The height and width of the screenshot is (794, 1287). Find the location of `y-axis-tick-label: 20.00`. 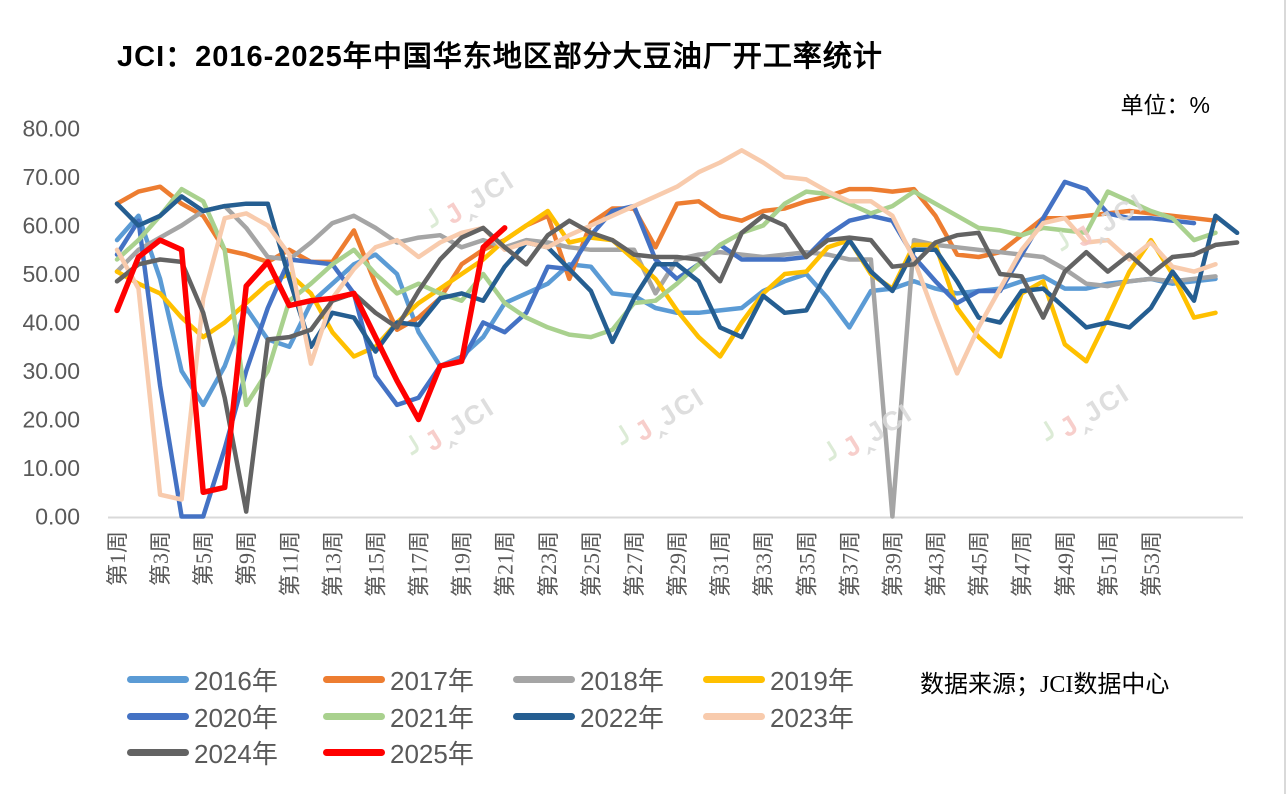

y-axis-tick-label: 20.00 is located at coordinates (51, 420).